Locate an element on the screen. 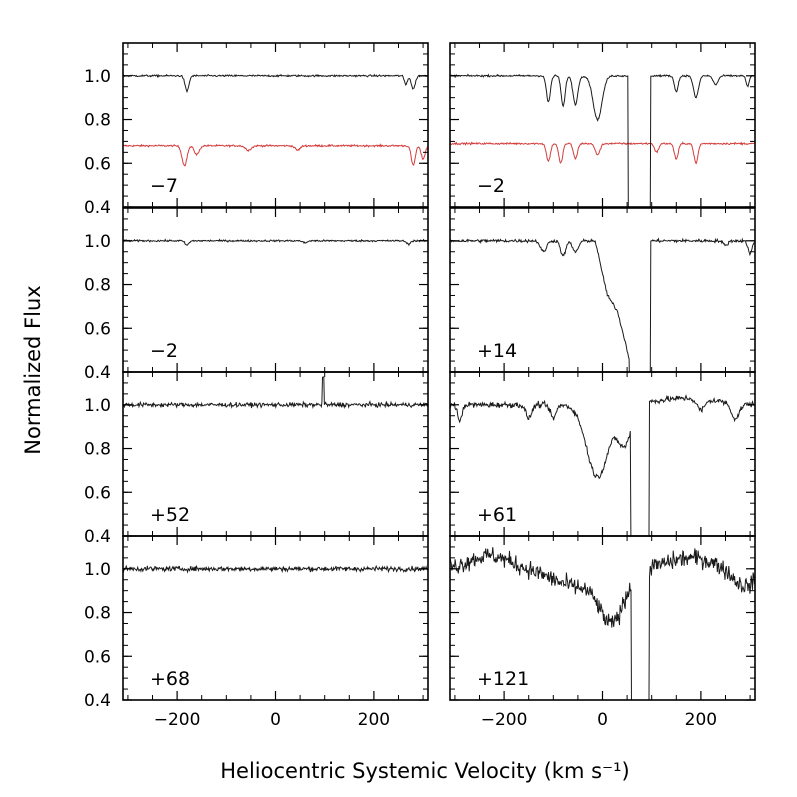  y-axis-title: Normalized Flux is located at coordinates (33, 369).